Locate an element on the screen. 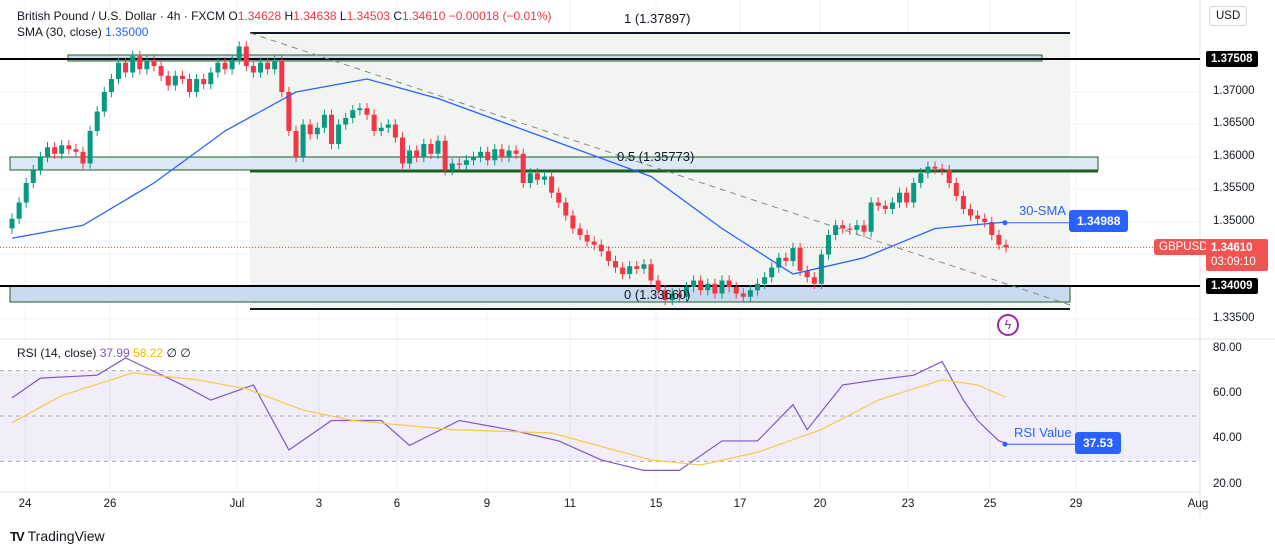  rsi-axis-label: 80.00 is located at coordinates (1227, 348).